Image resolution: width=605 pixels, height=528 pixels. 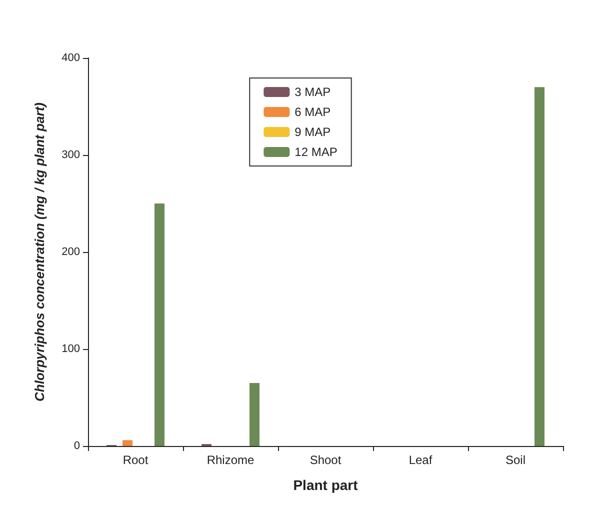 I want to click on legend-label: 9 MAP, so click(x=312, y=132).